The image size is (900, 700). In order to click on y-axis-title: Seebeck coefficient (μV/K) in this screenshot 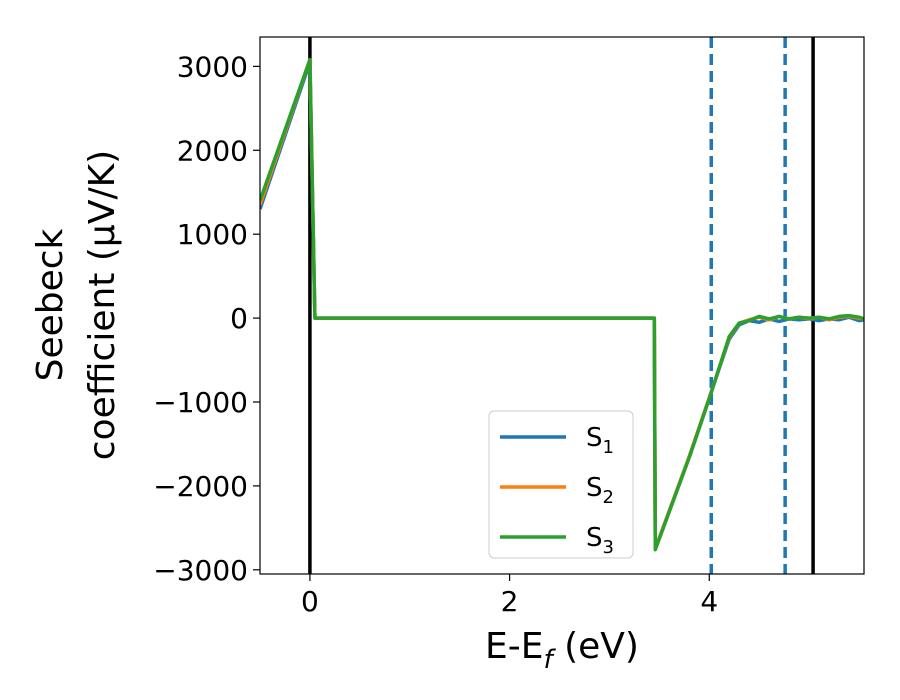, I will do `click(76, 305)`.